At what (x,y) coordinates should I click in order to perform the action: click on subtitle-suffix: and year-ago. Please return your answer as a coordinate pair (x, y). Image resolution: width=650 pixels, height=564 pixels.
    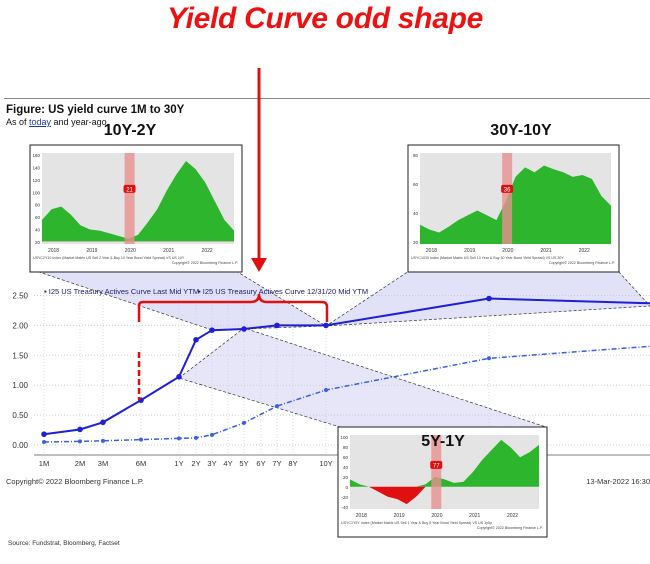
    Looking at the image, I should click on (79, 122).